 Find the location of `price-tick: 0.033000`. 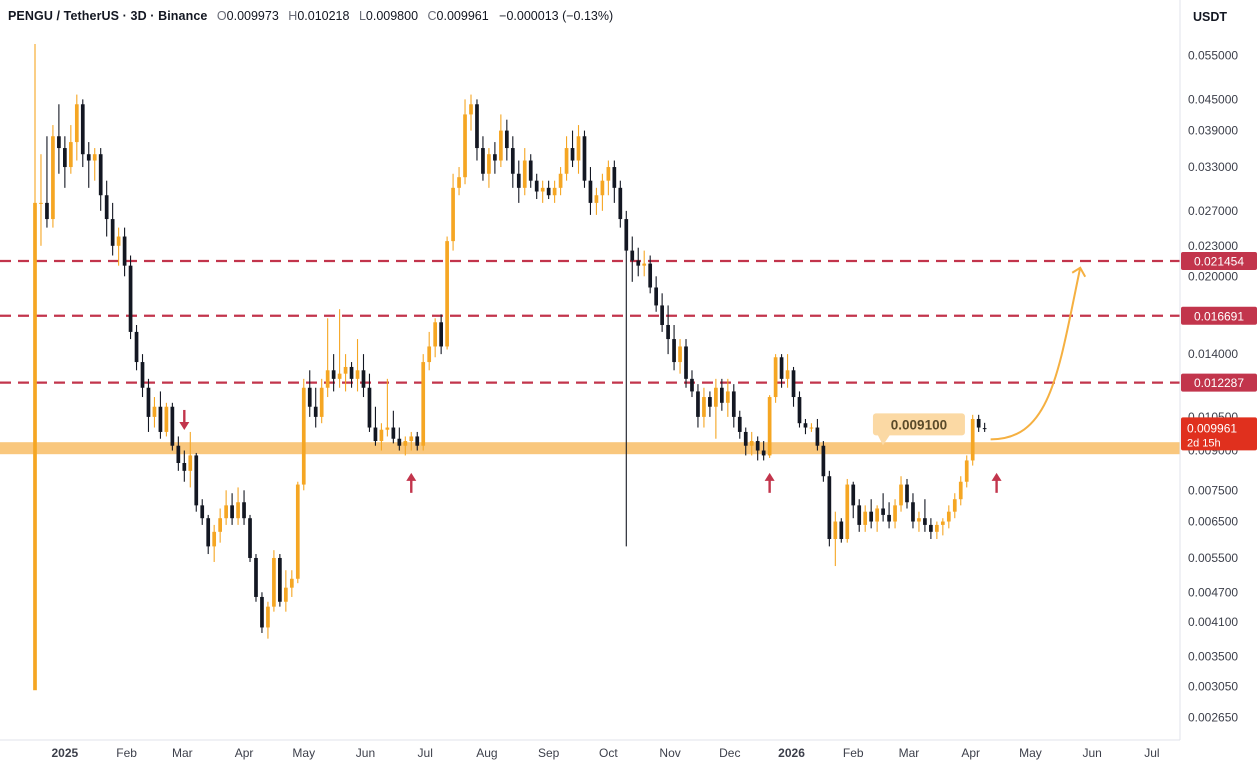

price-tick: 0.033000 is located at coordinates (1213, 167).